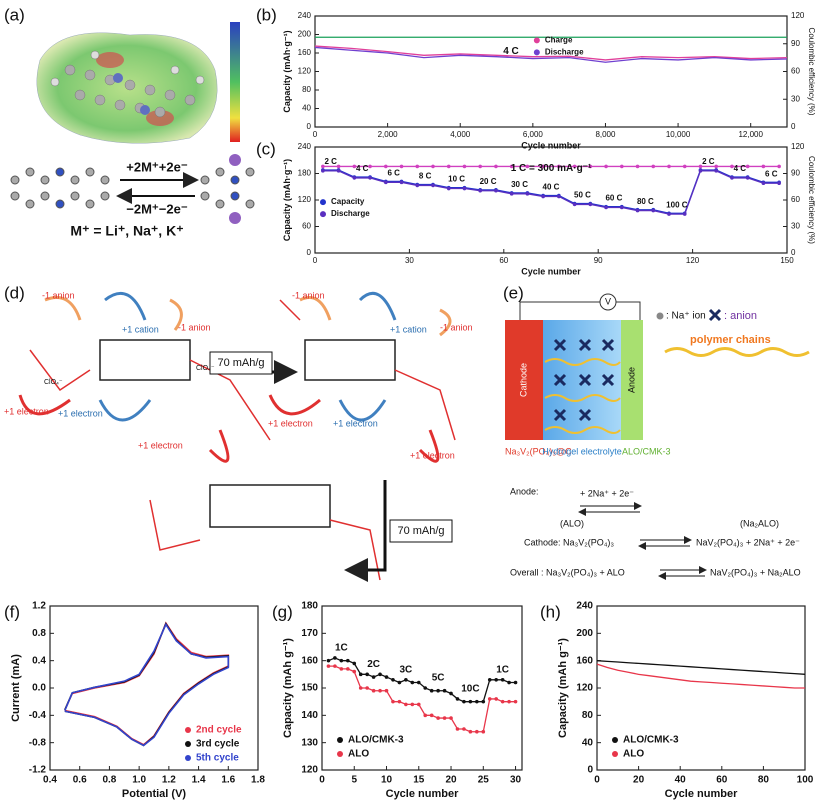 The height and width of the screenshot is (809, 815). Describe the element at coordinates (282, 611) in the screenshot. I see `panel-label: (g)` at that location.